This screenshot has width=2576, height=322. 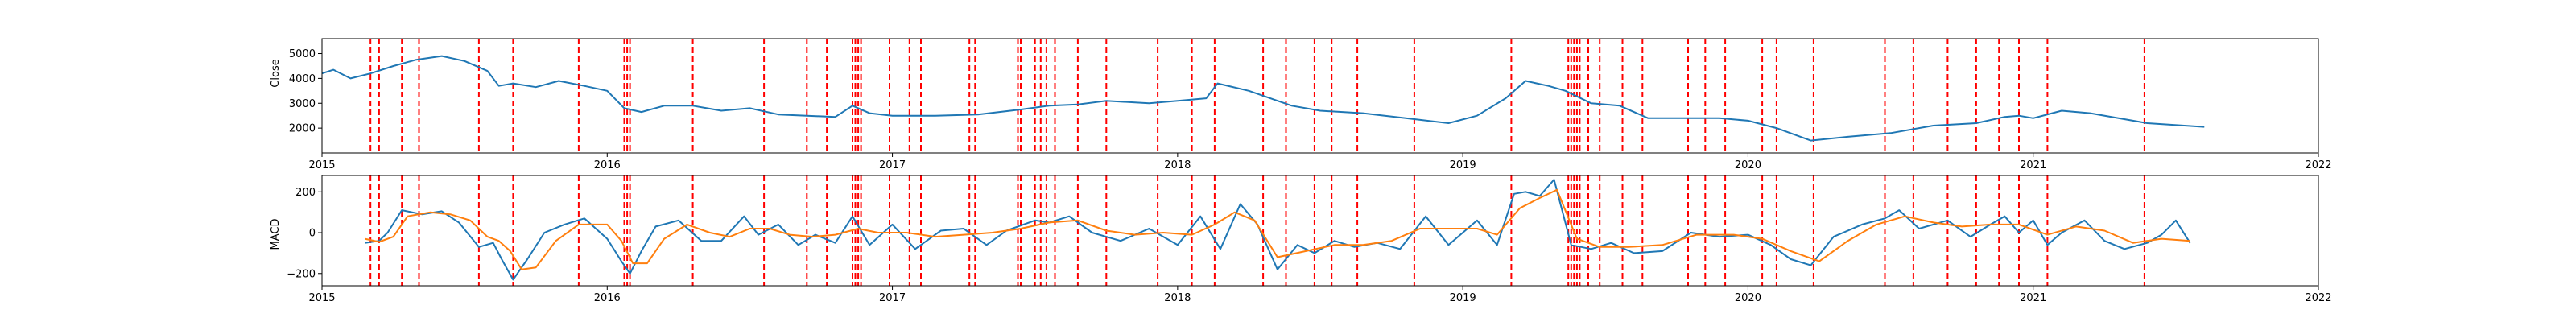 I want to click on close-y-tick-label-2: 4000, so click(x=302, y=79).